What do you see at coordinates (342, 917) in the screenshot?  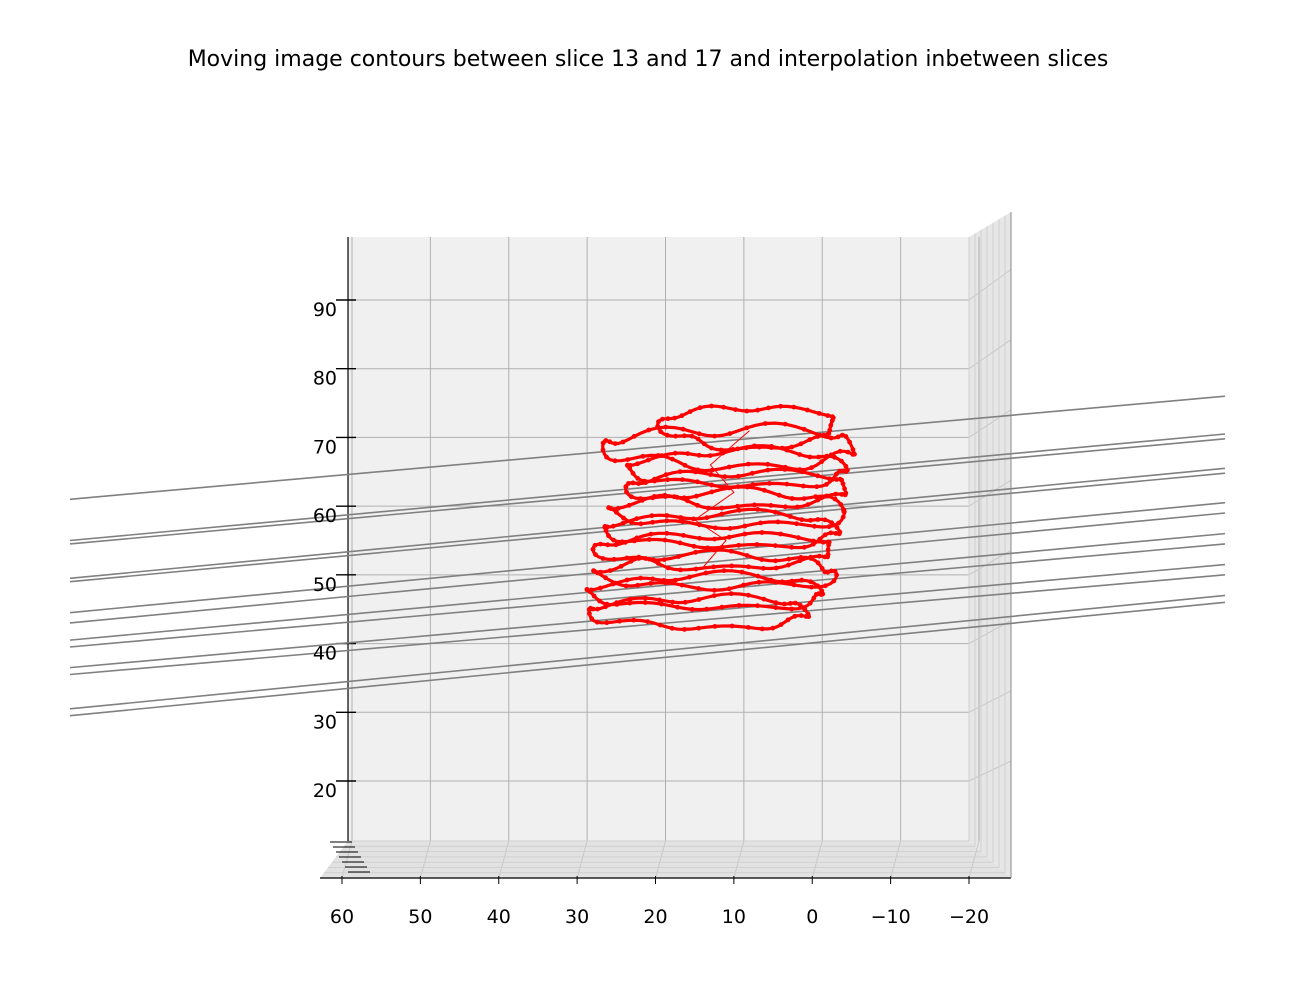 I see `x-tick-label-0: 60` at bounding box center [342, 917].